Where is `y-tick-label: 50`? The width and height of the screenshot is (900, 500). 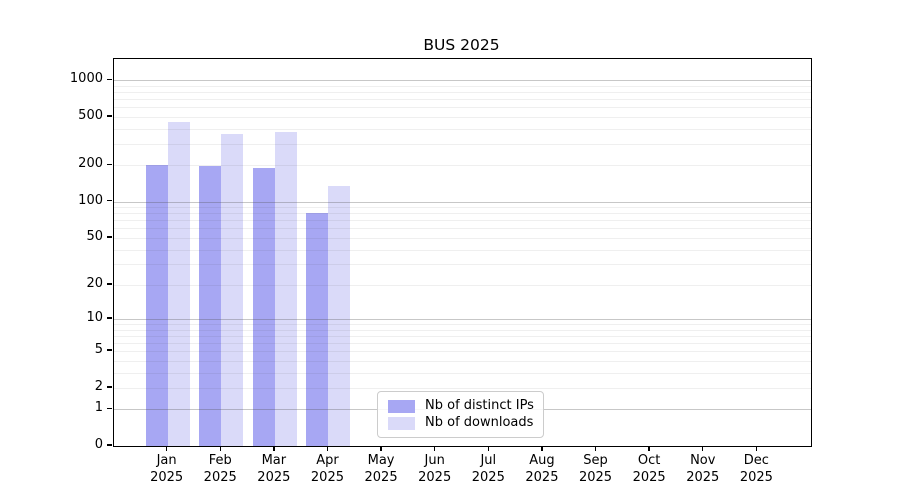 y-tick-label: 50 is located at coordinates (94, 236).